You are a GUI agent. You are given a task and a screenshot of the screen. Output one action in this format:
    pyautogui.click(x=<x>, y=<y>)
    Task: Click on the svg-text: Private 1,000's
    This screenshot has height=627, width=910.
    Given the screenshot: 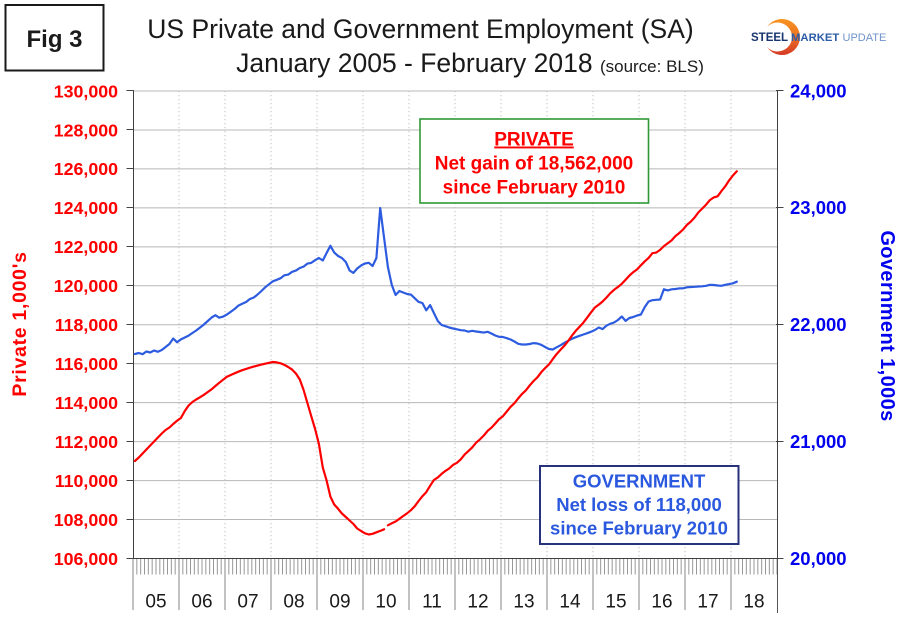 What is the action you would take?
    pyautogui.click(x=20, y=323)
    